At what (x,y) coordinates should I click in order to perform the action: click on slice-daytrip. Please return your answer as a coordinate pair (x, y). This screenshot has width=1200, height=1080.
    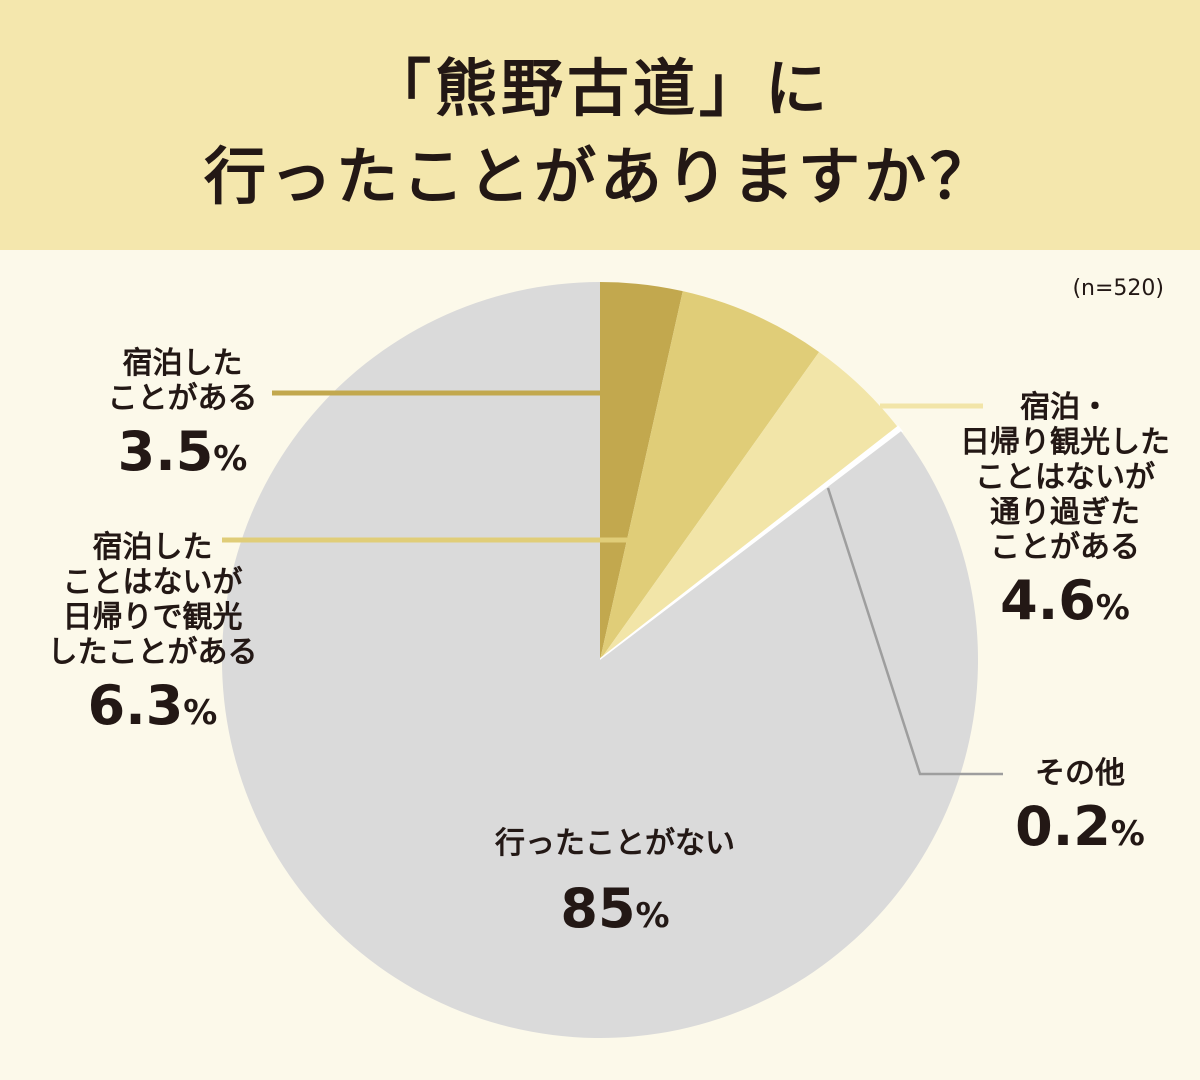
    Looking at the image, I should click on (710, 475).